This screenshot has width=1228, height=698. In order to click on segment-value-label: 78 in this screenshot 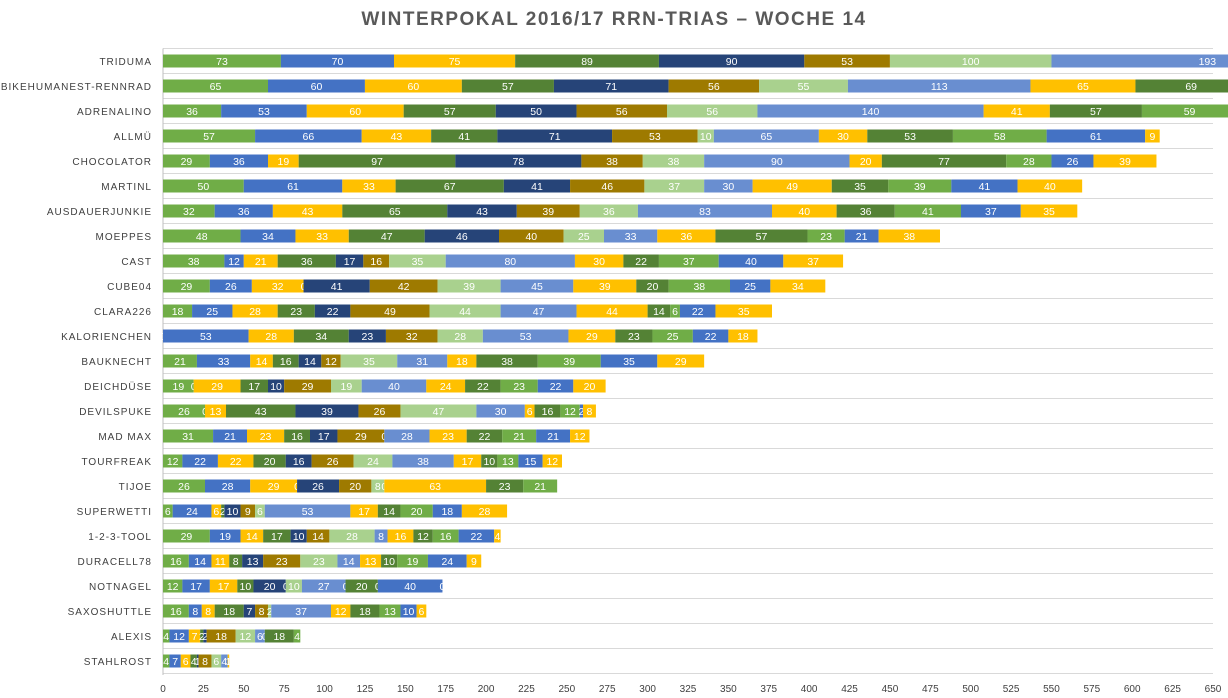, I will do `click(519, 162)`.